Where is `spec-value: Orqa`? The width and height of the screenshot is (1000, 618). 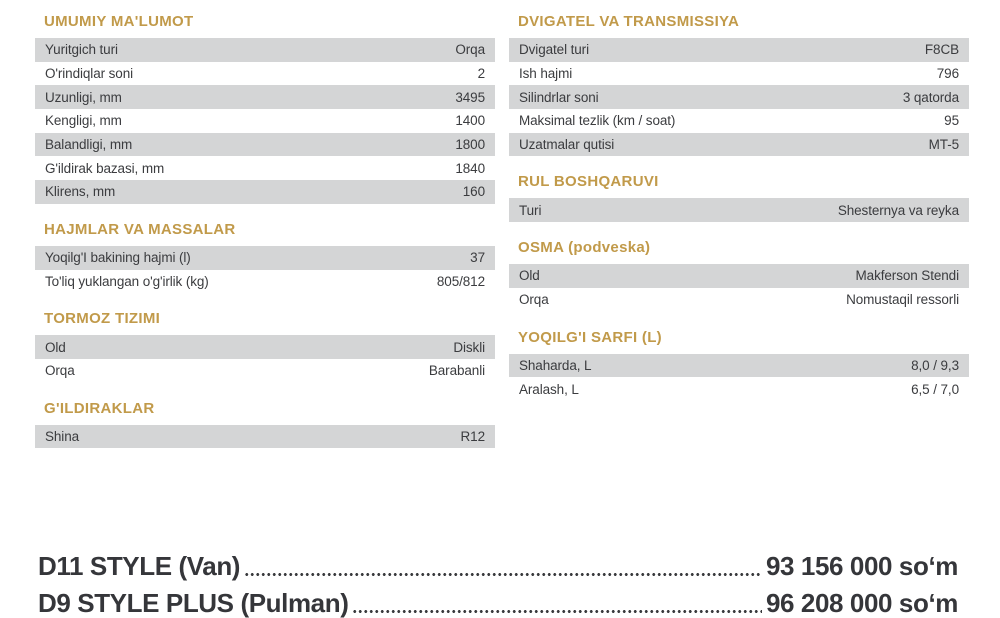
spec-value: Orqa is located at coordinates (470, 50).